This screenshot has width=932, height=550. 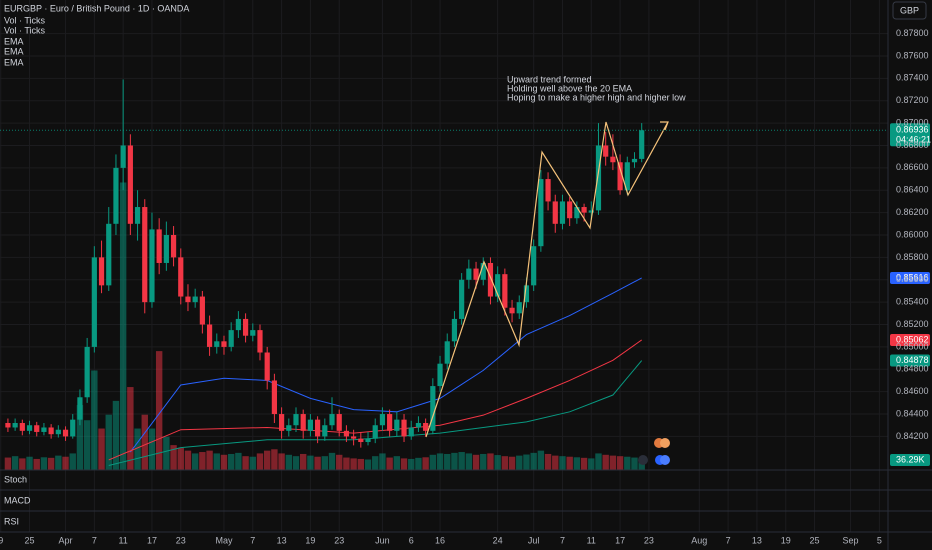 I want to click on annotation: Upward trend formed, so click(x=549, y=79).